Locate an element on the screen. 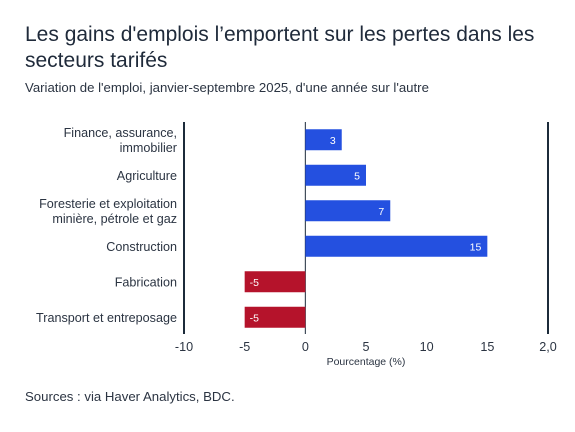 The width and height of the screenshot is (575, 432). x-tick-label: 15 is located at coordinates (487, 347).